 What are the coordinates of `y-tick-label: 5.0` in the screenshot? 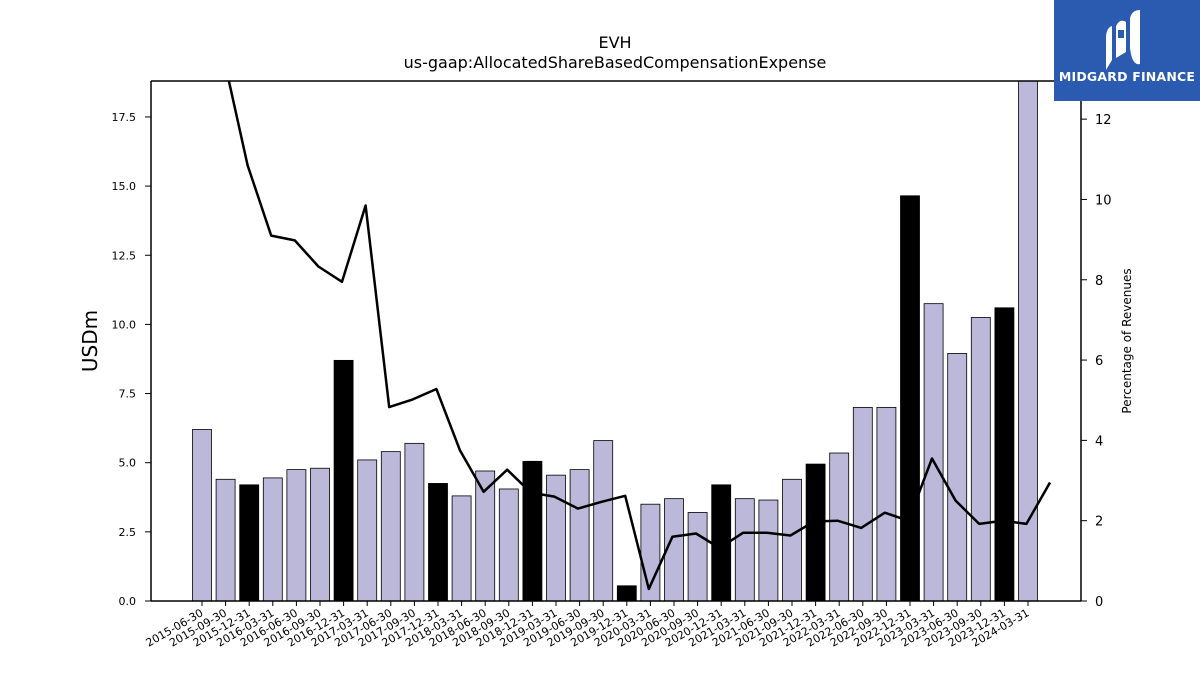 It's located at (128, 463).